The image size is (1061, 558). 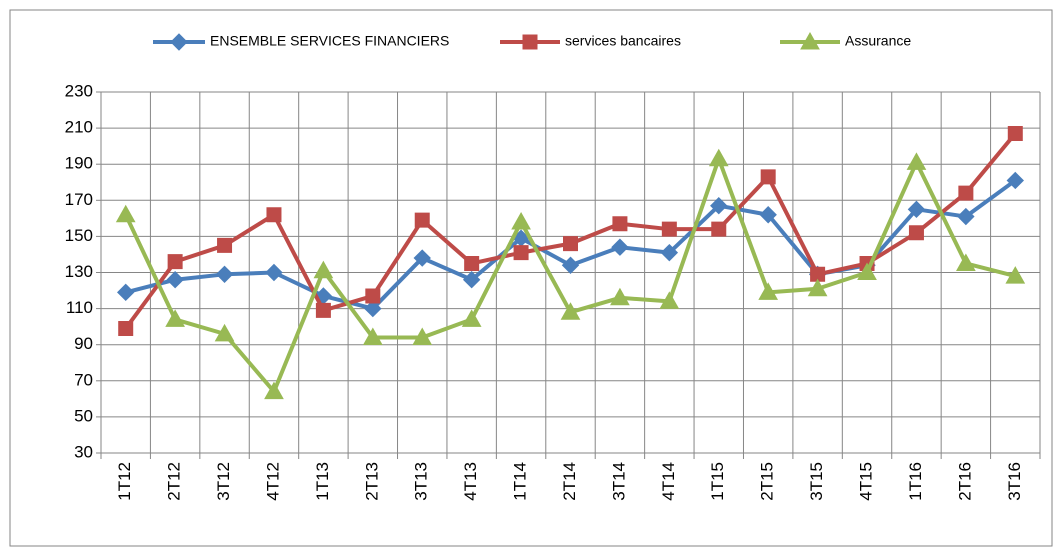 I want to click on x-tick-label: 2T13, so click(x=371, y=481).